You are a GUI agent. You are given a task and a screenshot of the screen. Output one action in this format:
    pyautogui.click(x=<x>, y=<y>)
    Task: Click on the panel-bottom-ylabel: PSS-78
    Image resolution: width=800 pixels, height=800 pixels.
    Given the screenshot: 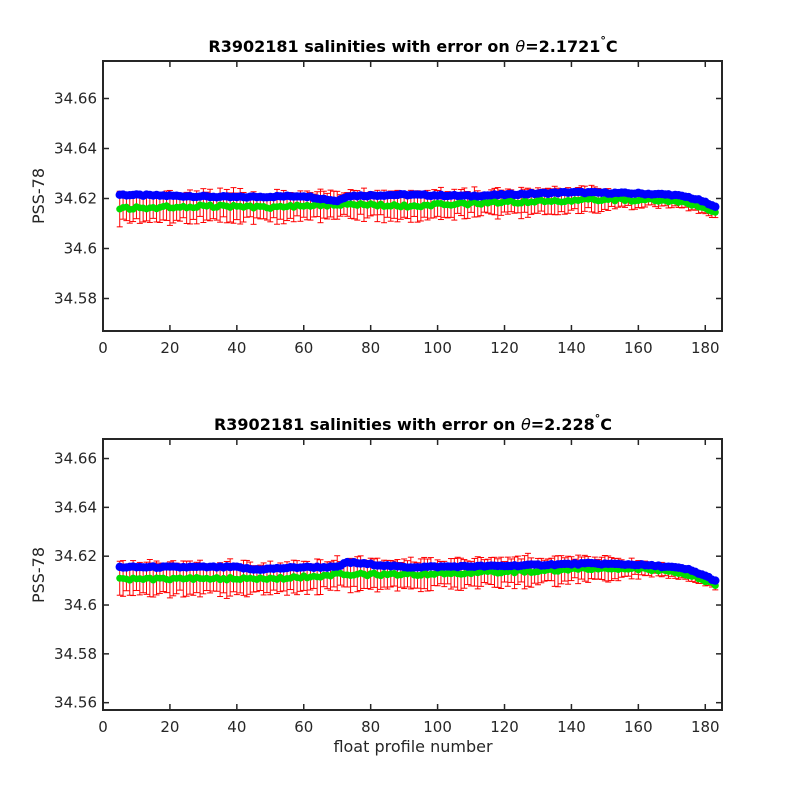 What is the action you would take?
    pyautogui.click(x=38, y=575)
    